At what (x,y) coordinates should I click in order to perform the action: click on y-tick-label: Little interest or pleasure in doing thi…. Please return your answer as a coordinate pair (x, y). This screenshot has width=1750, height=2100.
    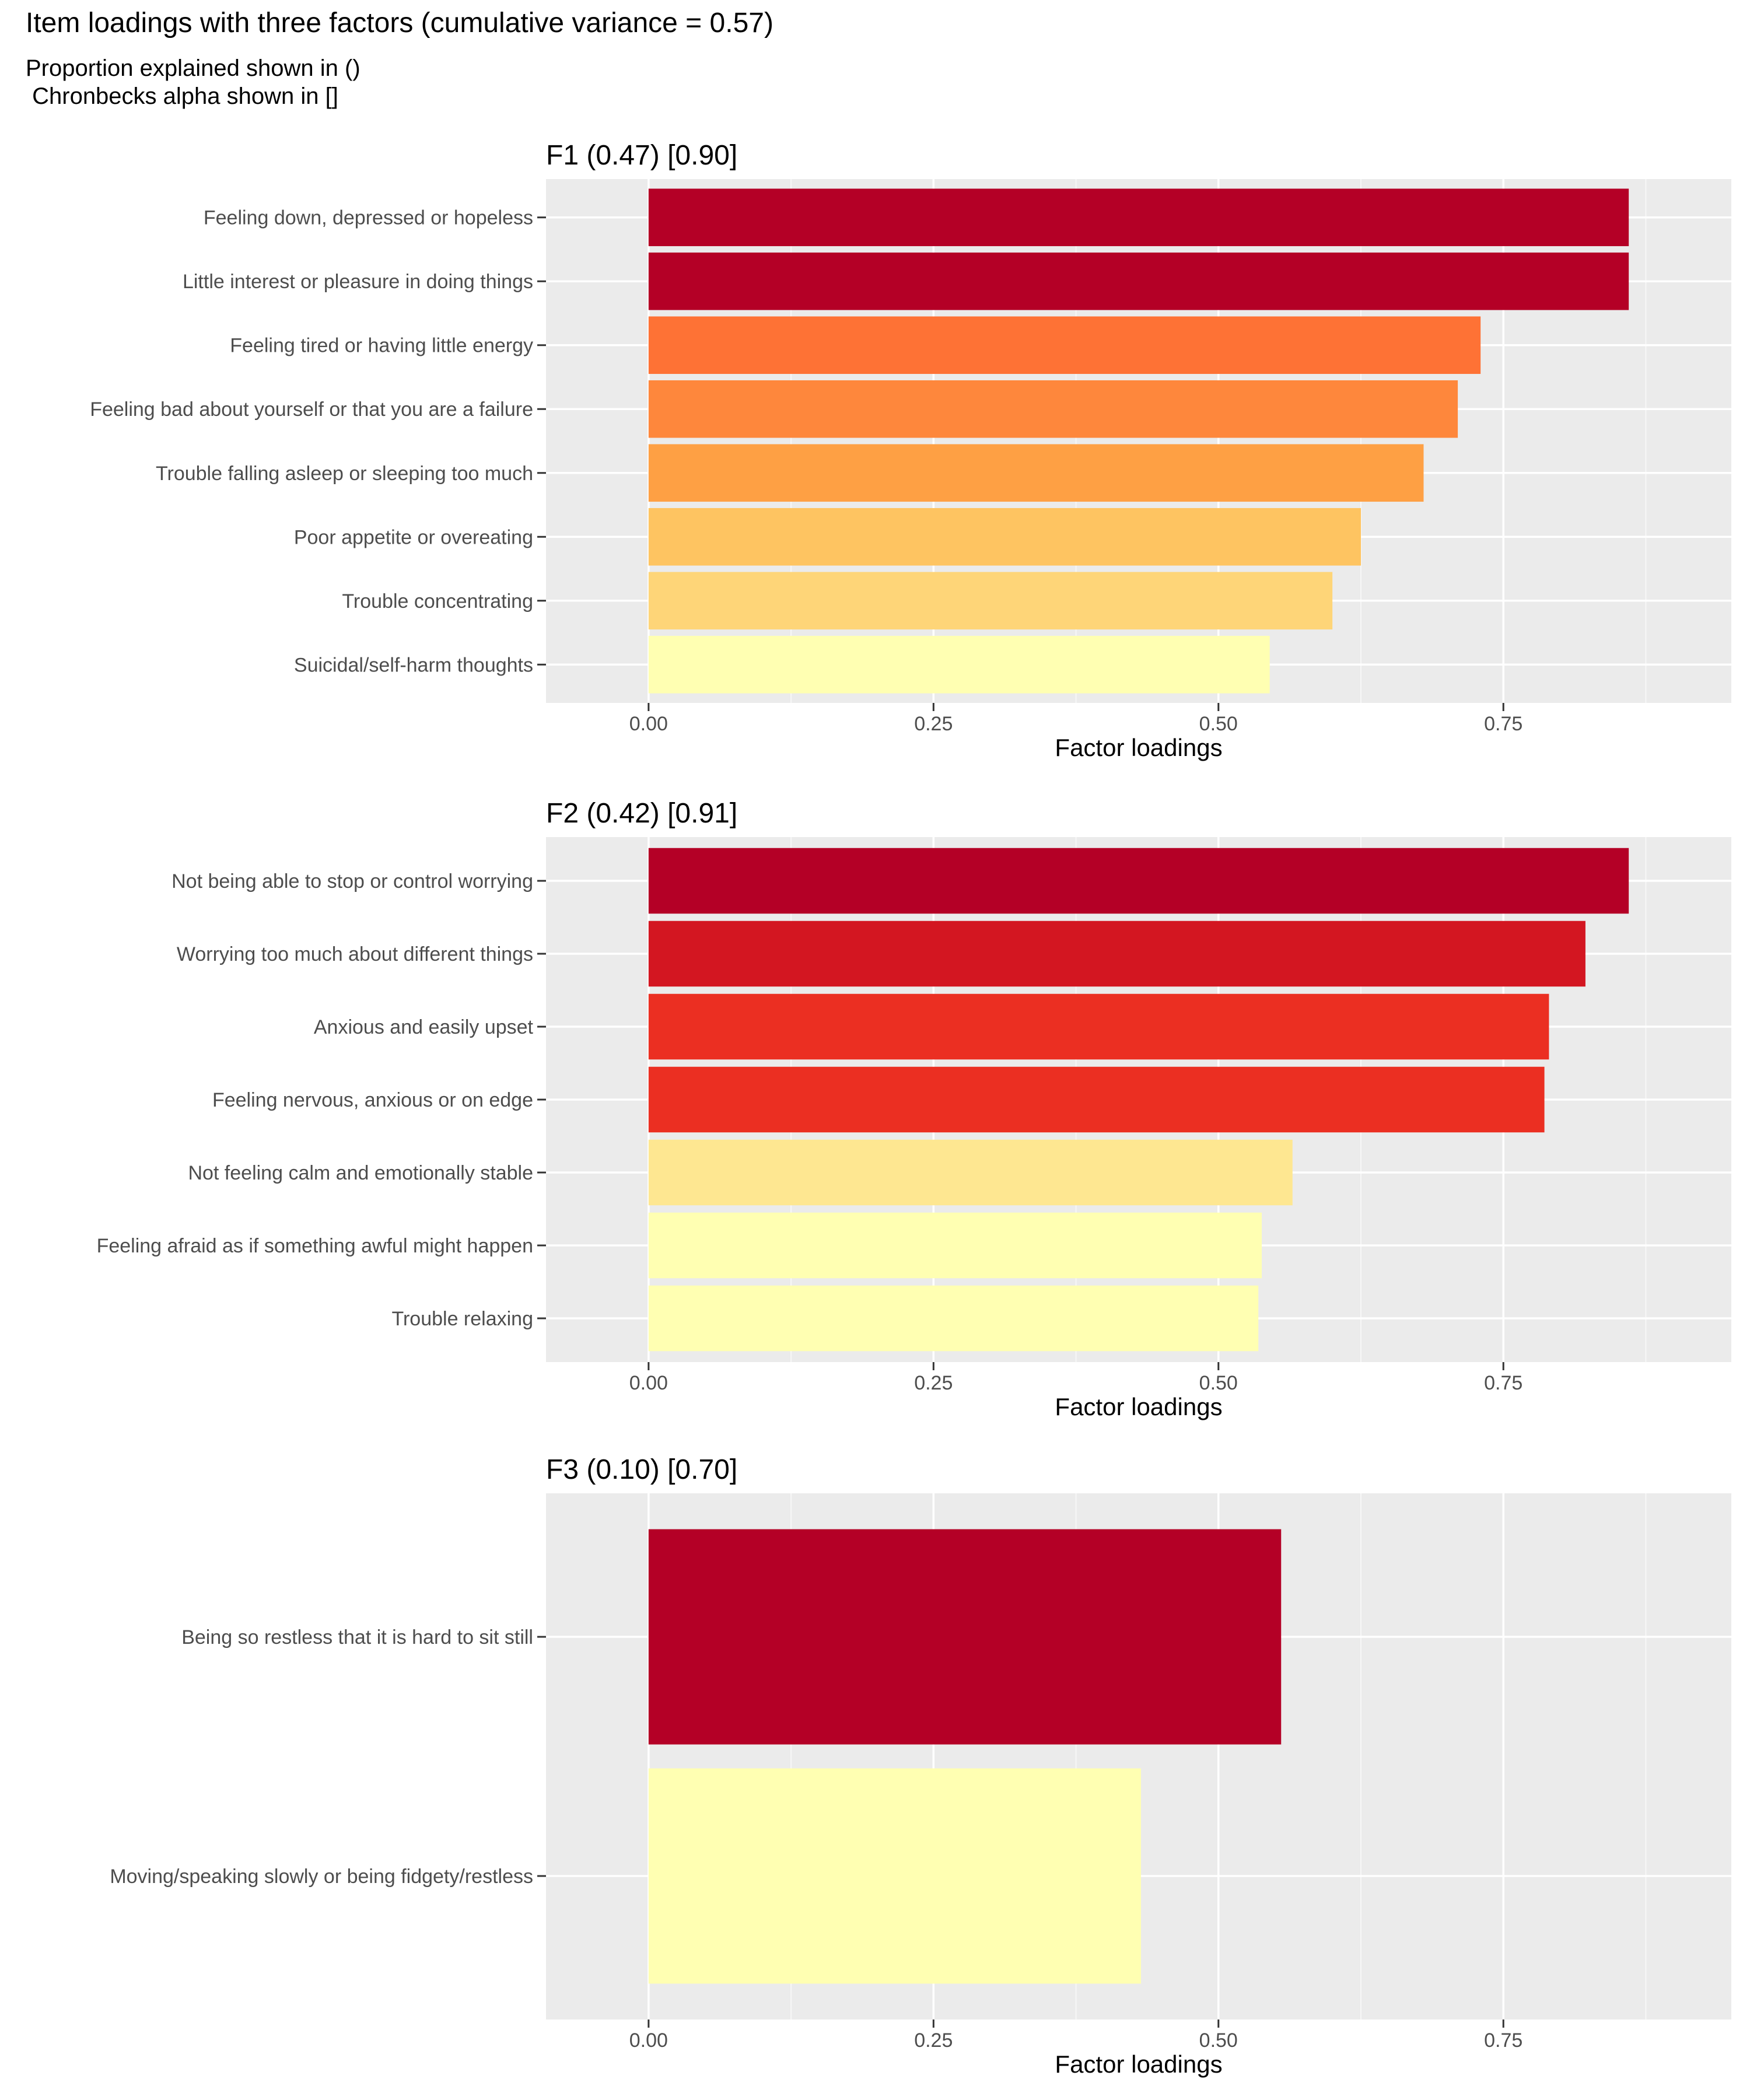
    Looking at the image, I should click on (358, 282).